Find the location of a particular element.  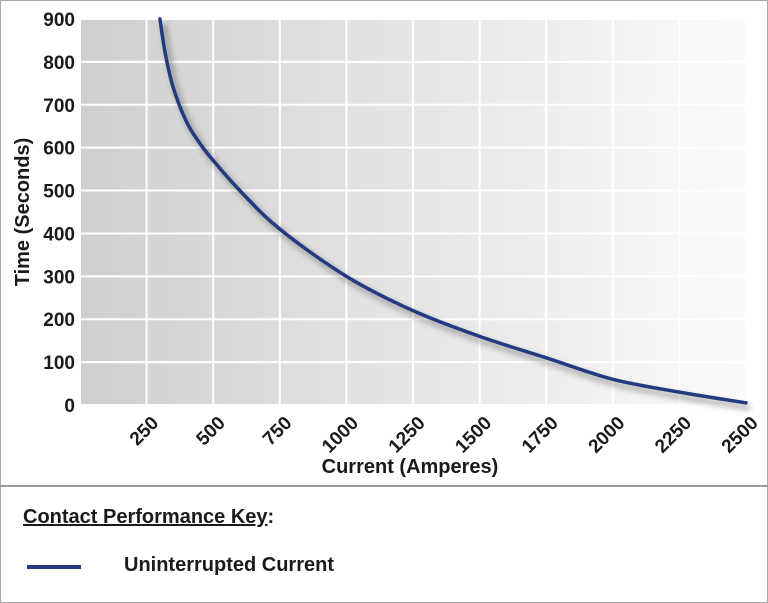

y-tick-label: 100 is located at coordinates (59, 363).